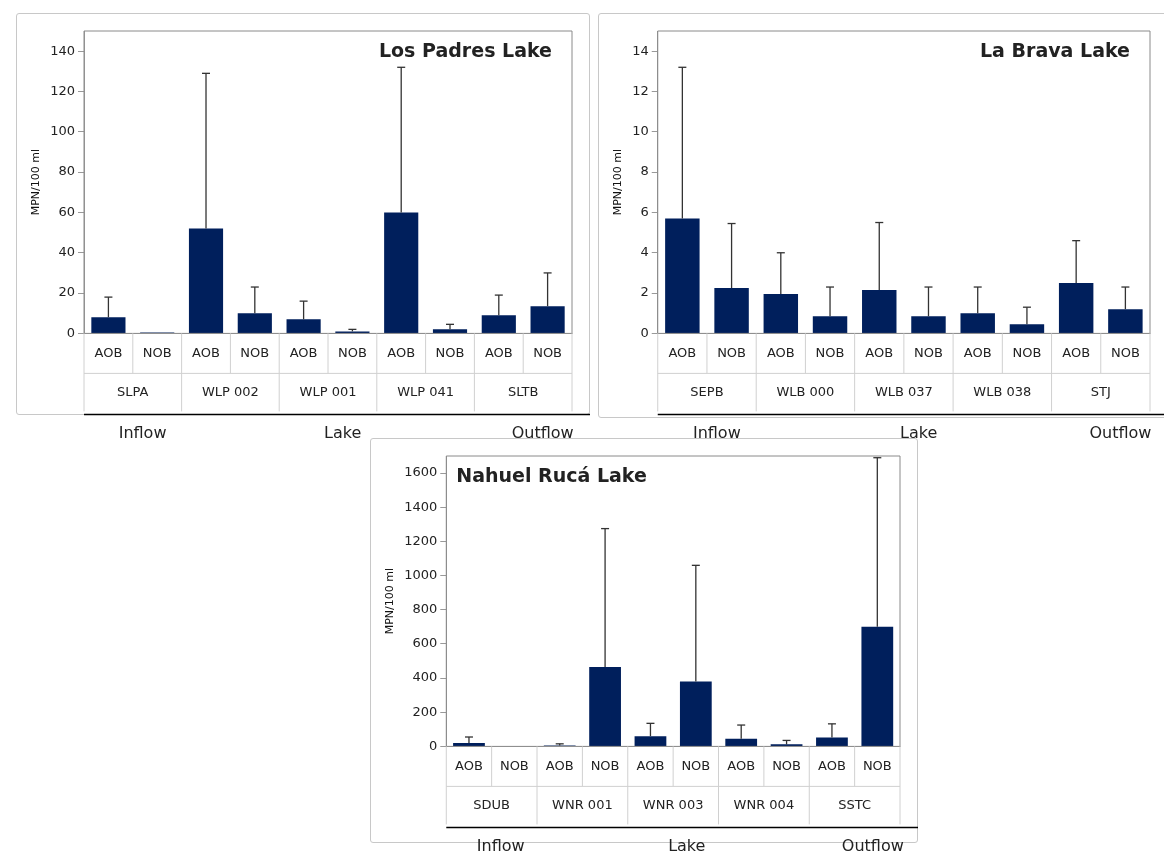 The image size is (1164, 860). Describe the element at coordinates (551, 475) in the screenshot. I see `text: Nahuel Rucá Lake` at that location.